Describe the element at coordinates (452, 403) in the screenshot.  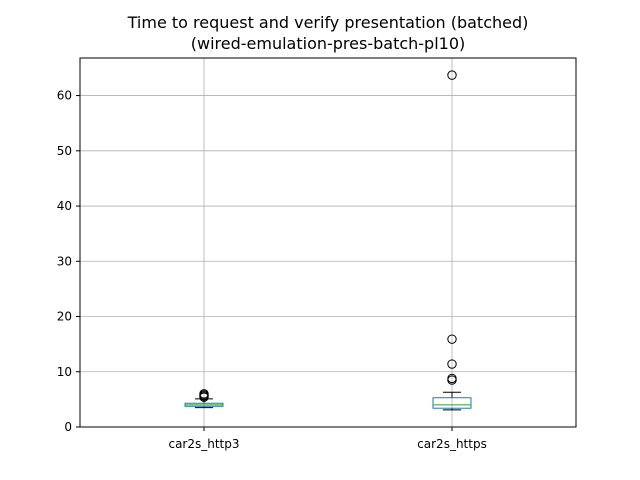
I see `iqr-box` at that location.